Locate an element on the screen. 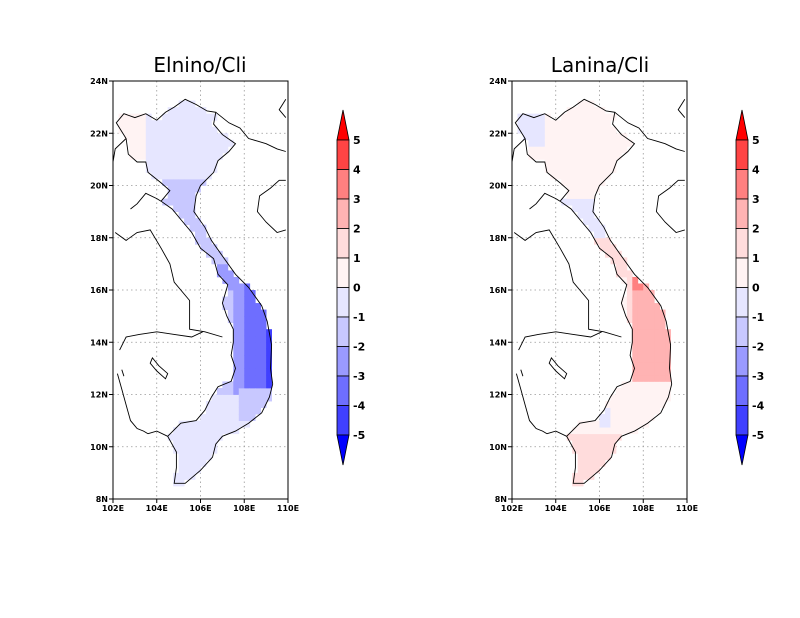 This screenshot has width=800, height=618. coastline-borders is located at coordinates (200, 291).